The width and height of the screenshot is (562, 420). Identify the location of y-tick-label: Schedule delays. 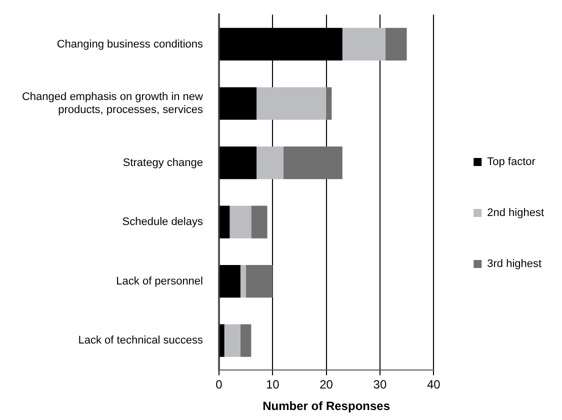
(163, 222).